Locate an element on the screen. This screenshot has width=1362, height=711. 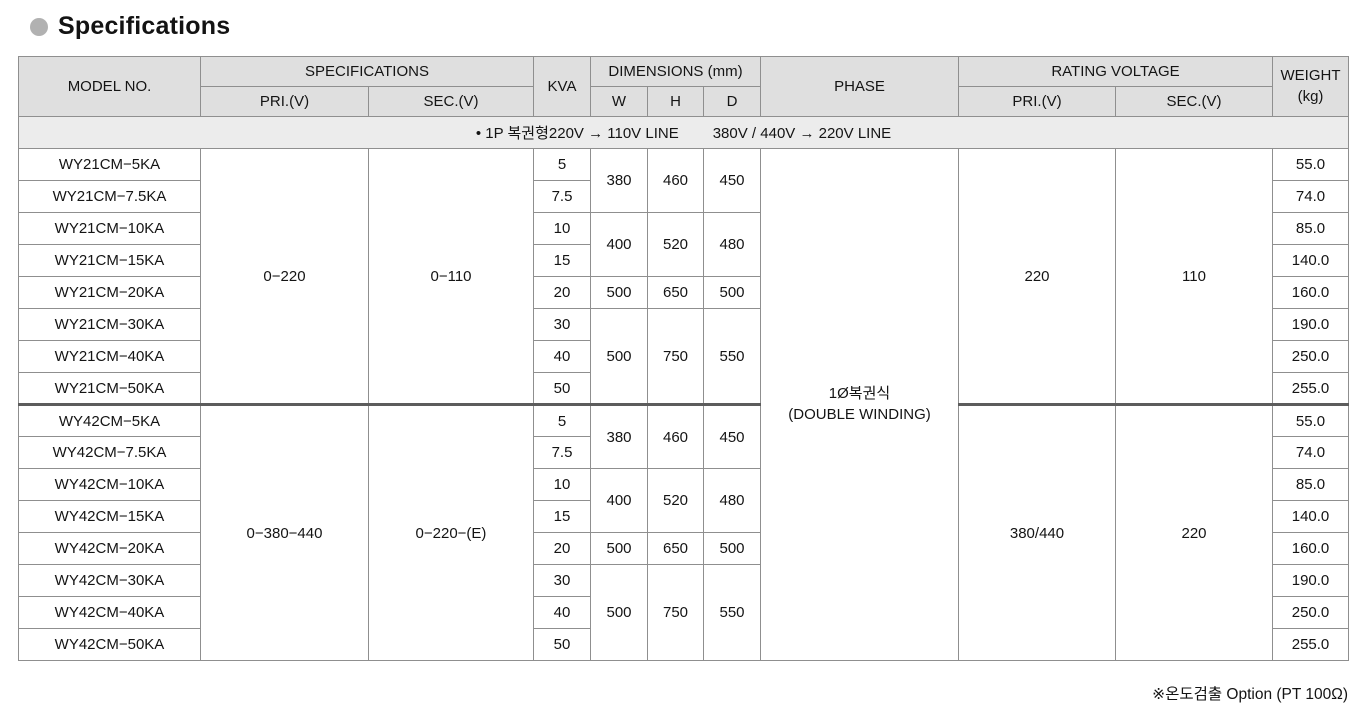
col-header-dim-w: W is located at coordinates (619, 101).